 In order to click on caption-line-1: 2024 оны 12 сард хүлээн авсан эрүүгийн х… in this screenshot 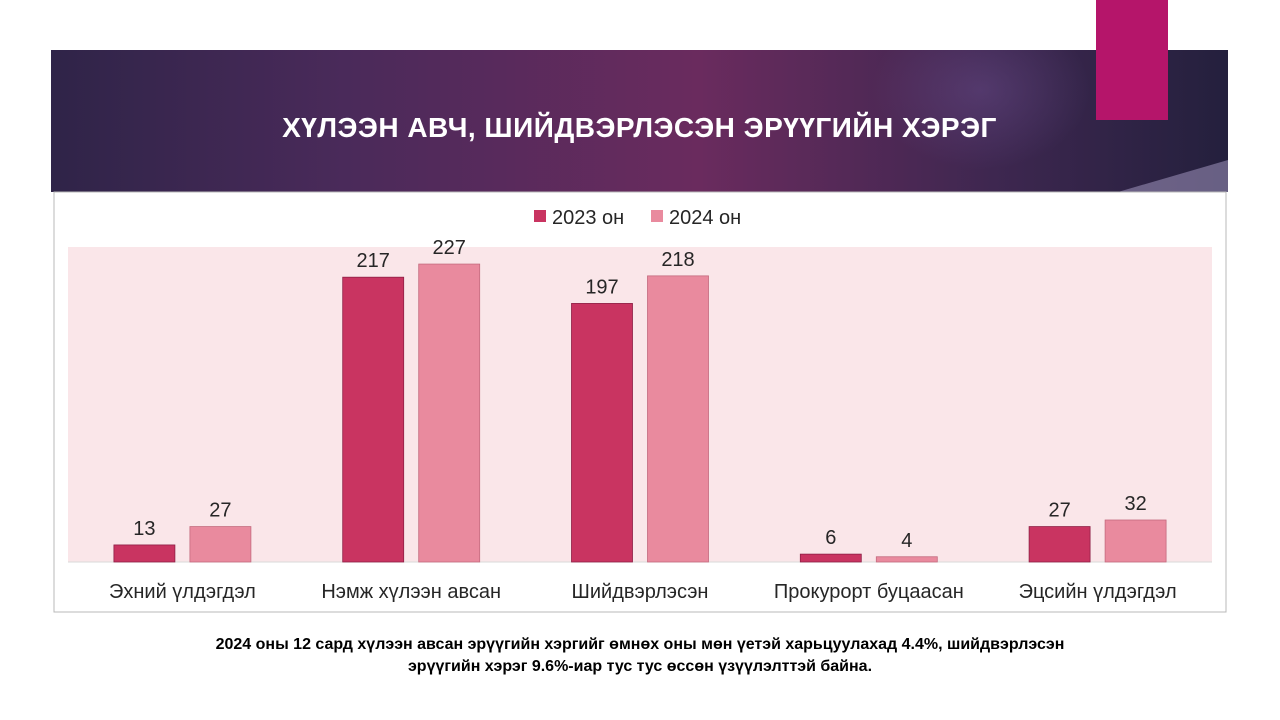, I will do `click(640, 644)`.